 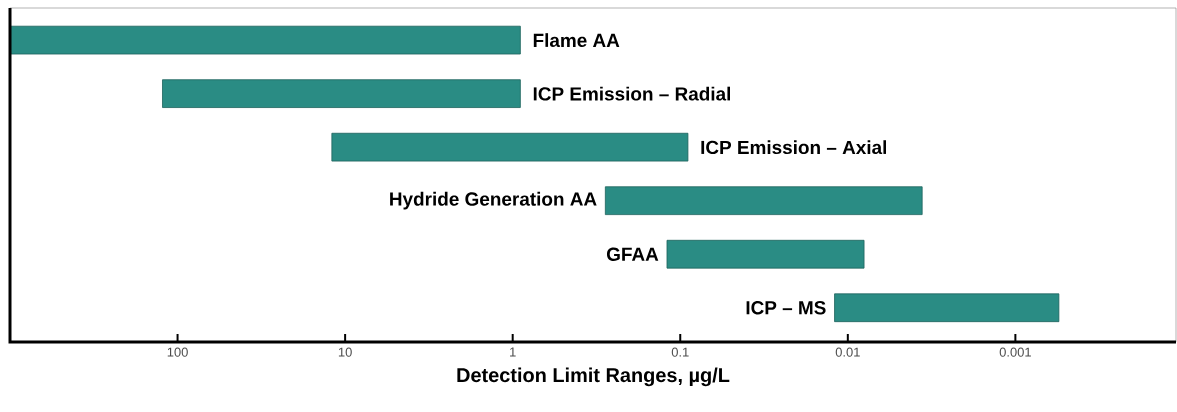 What do you see at coordinates (345, 352) in the screenshot?
I see `x-tick-label: 10` at bounding box center [345, 352].